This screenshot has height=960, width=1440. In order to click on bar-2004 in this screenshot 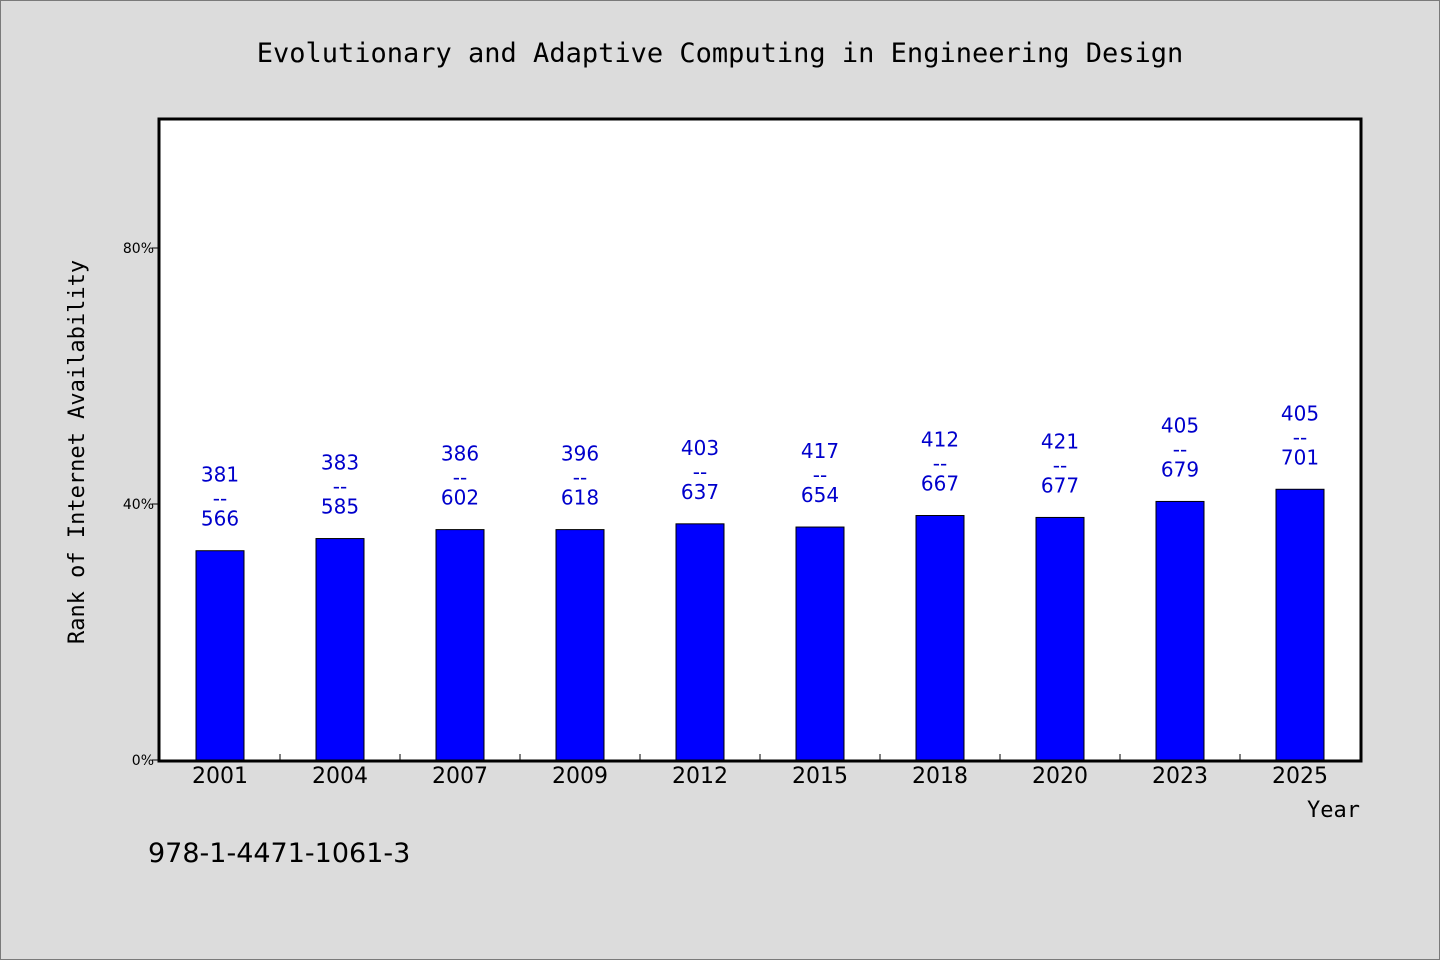, I will do `click(340, 649)`.